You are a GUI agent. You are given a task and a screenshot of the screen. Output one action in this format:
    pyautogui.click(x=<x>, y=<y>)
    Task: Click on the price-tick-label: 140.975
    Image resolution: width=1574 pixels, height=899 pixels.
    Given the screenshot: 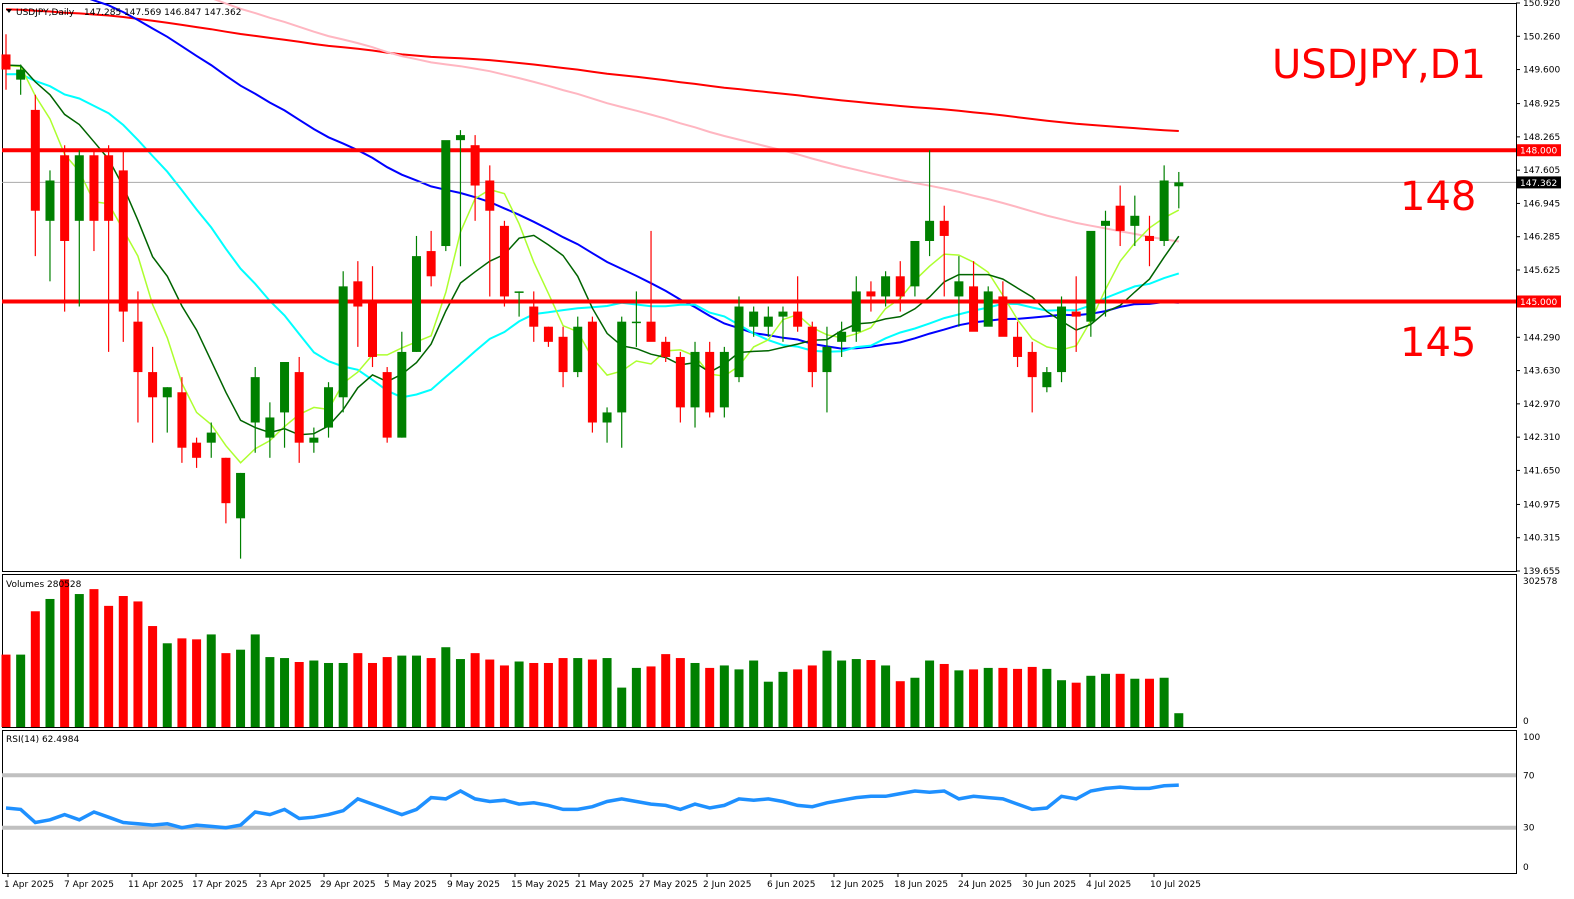 What is the action you would take?
    pyautogui.click(x=1541, y=505)
    